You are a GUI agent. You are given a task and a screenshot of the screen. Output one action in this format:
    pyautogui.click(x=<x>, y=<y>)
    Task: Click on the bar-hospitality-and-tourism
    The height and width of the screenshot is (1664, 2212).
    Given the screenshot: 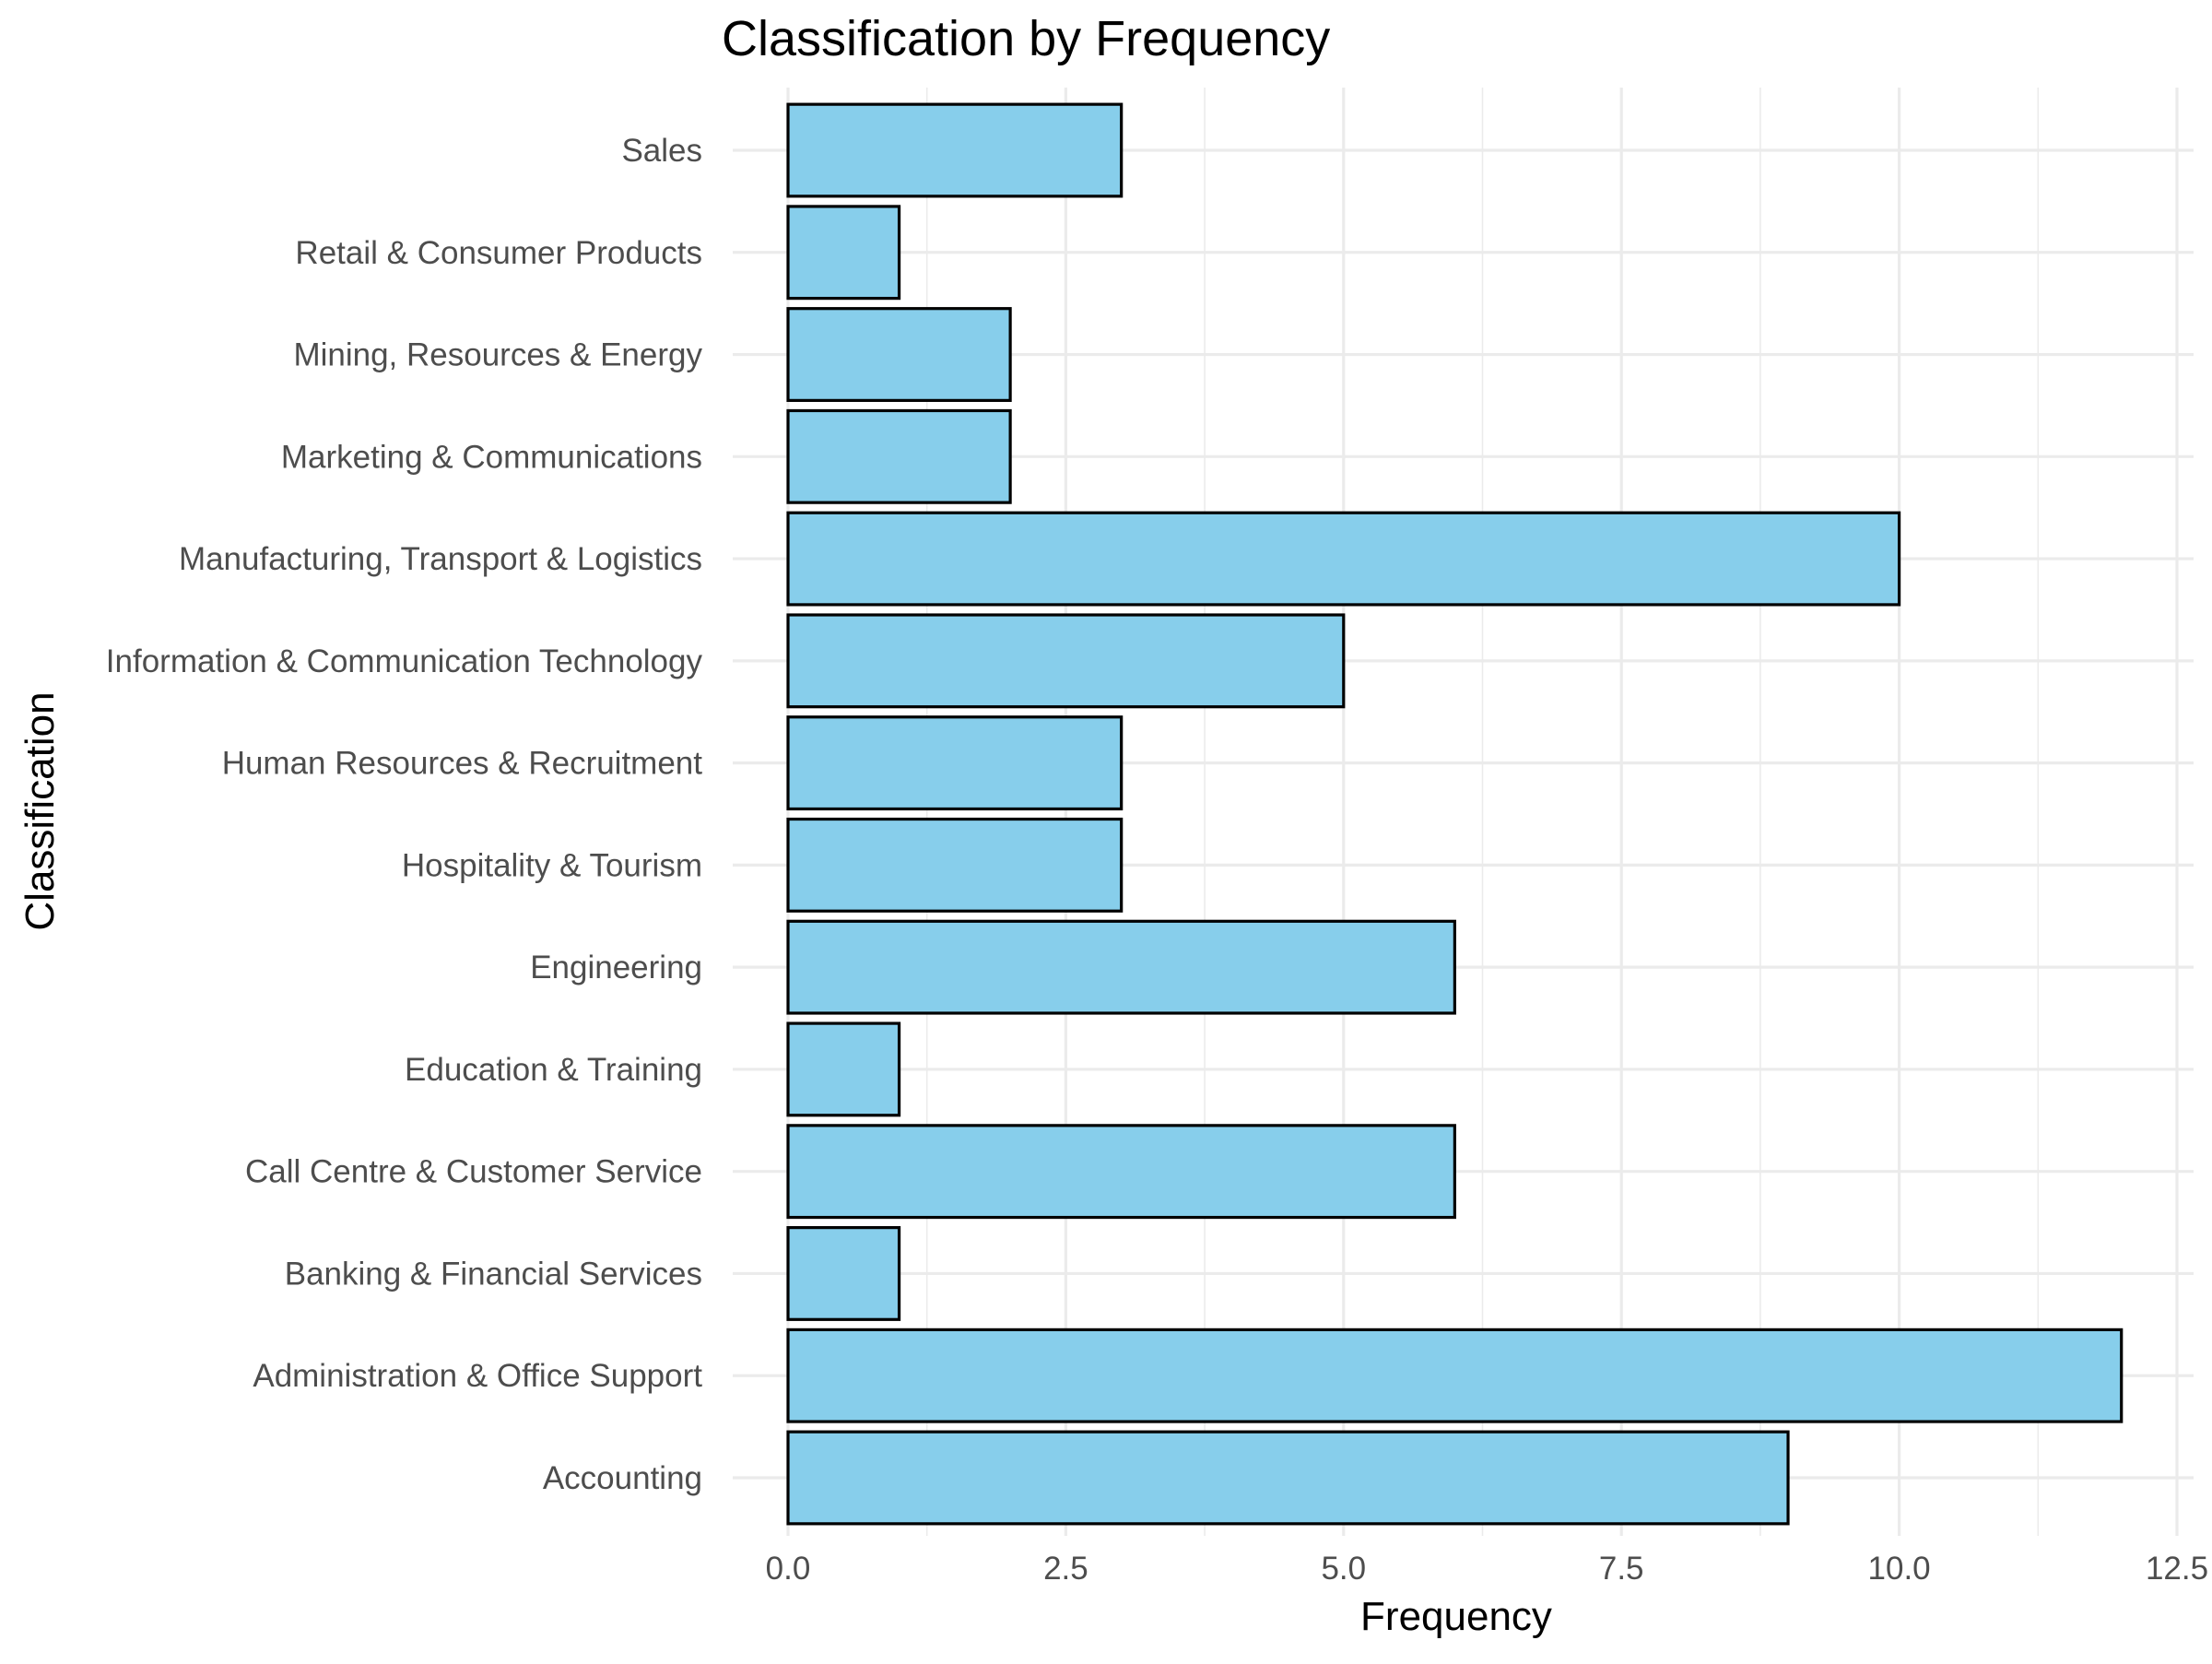 What is the action you would take?
    pyautogui.click(x=955, y=865)
    